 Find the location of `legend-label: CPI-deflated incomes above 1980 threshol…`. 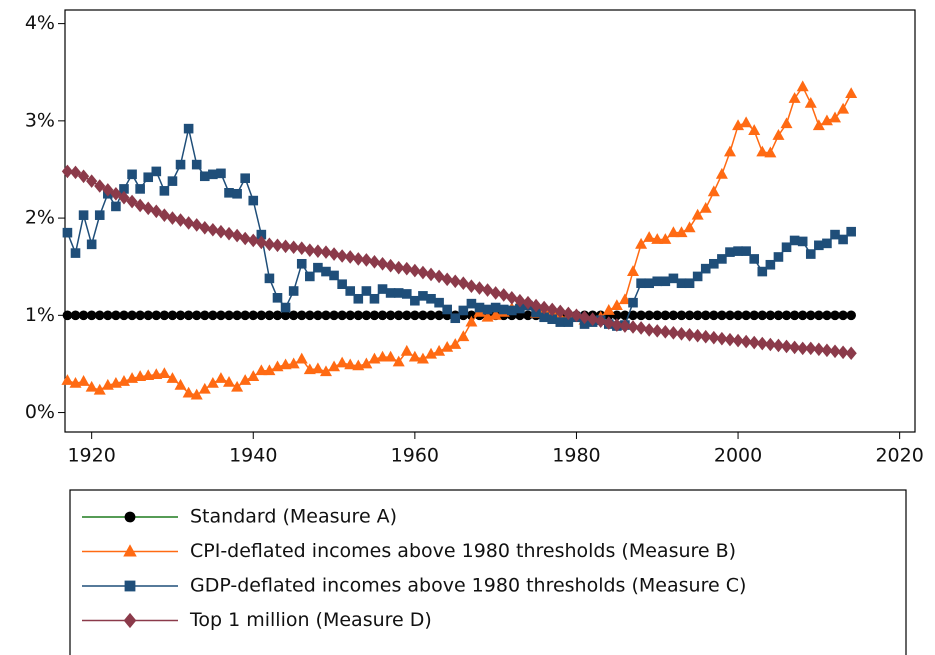

legend-label: CPI-deflated incomes above 1980 threshol… is located at coordinates (463, 551).